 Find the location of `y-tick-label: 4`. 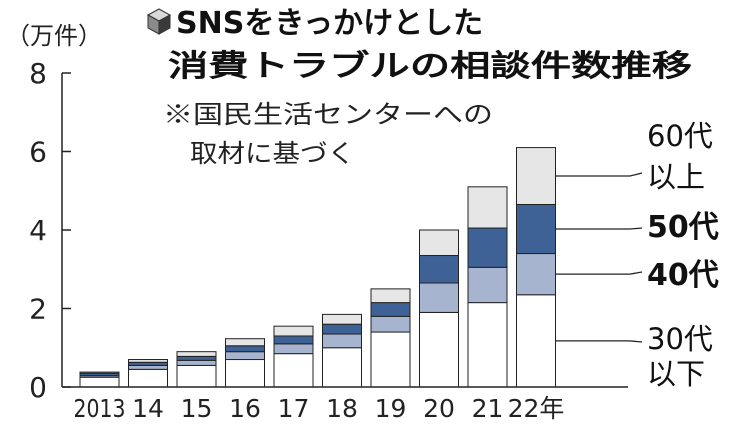

y-tick-label: 4 is located at coordinates (38, 230).